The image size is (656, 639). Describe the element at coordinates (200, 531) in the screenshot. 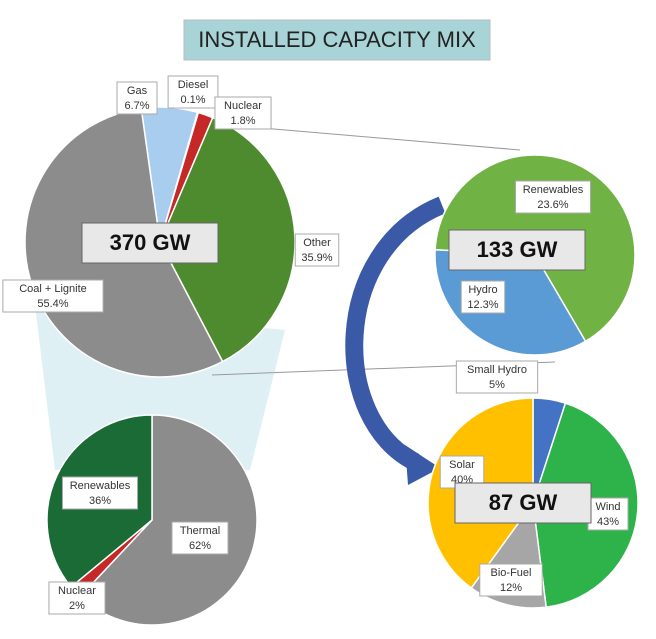

I see `category-label: Thermal` at that location.